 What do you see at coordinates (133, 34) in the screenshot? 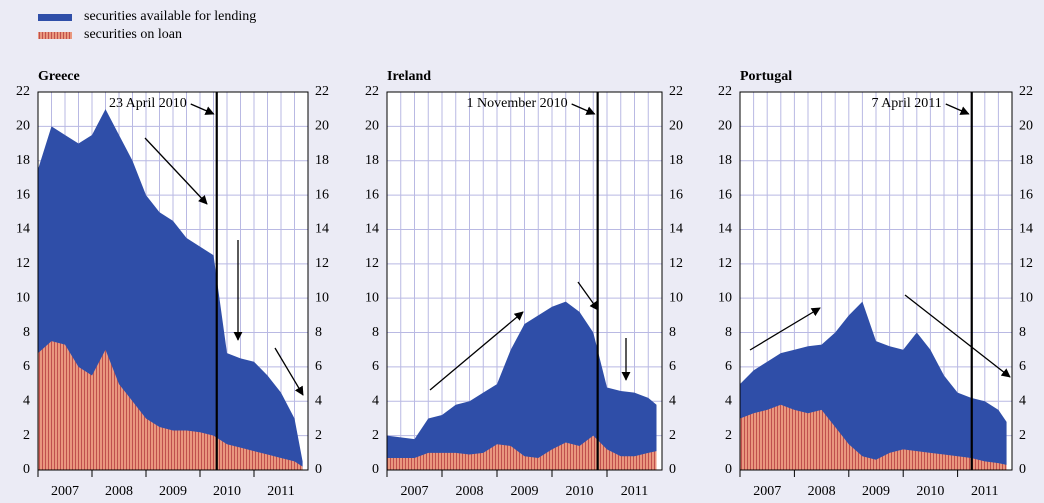
I see `legend-label: securities on loan` at bounding box center [133, 34].